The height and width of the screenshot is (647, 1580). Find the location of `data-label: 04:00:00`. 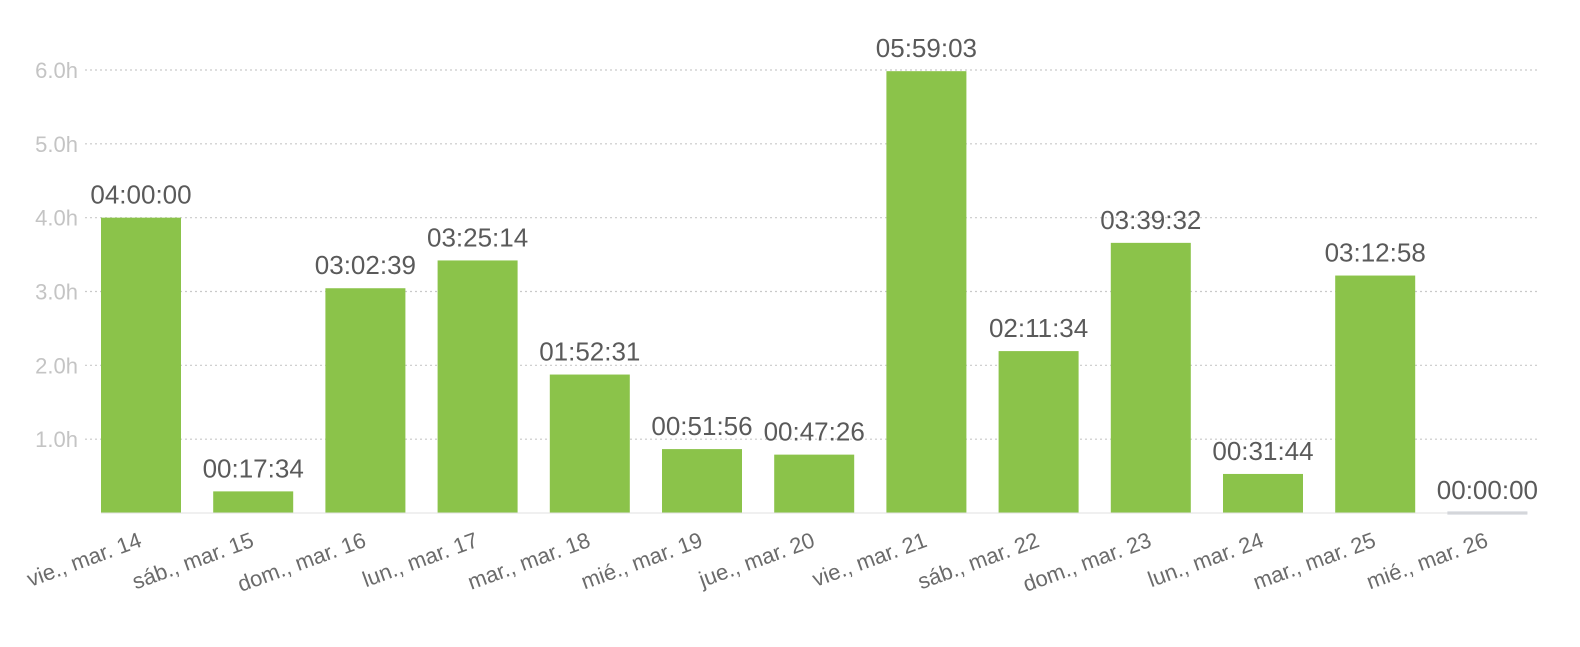

data-label: 04:00:00 is located at coordinates (140, 195).